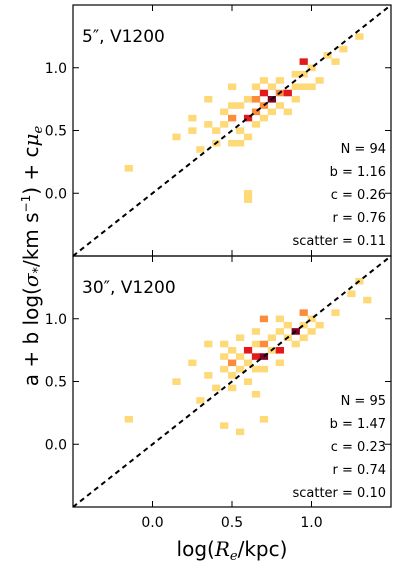 This screenshot has width=407, height=570. I want to click on x-axis-label: log(Re/kpc), so click(232, 550).